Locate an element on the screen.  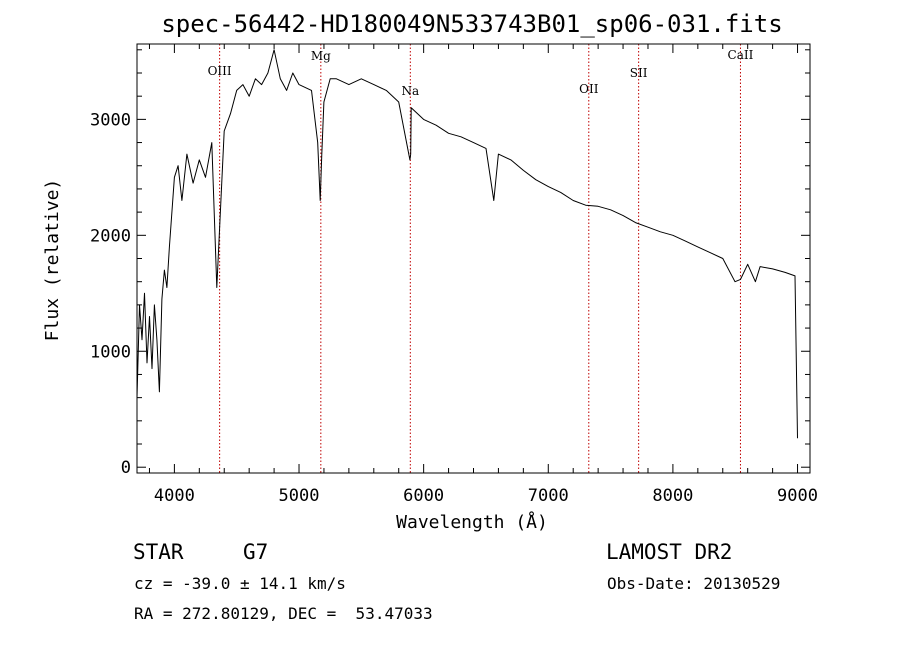
marker-label-oii: OII is located at coordinates (589, 89).